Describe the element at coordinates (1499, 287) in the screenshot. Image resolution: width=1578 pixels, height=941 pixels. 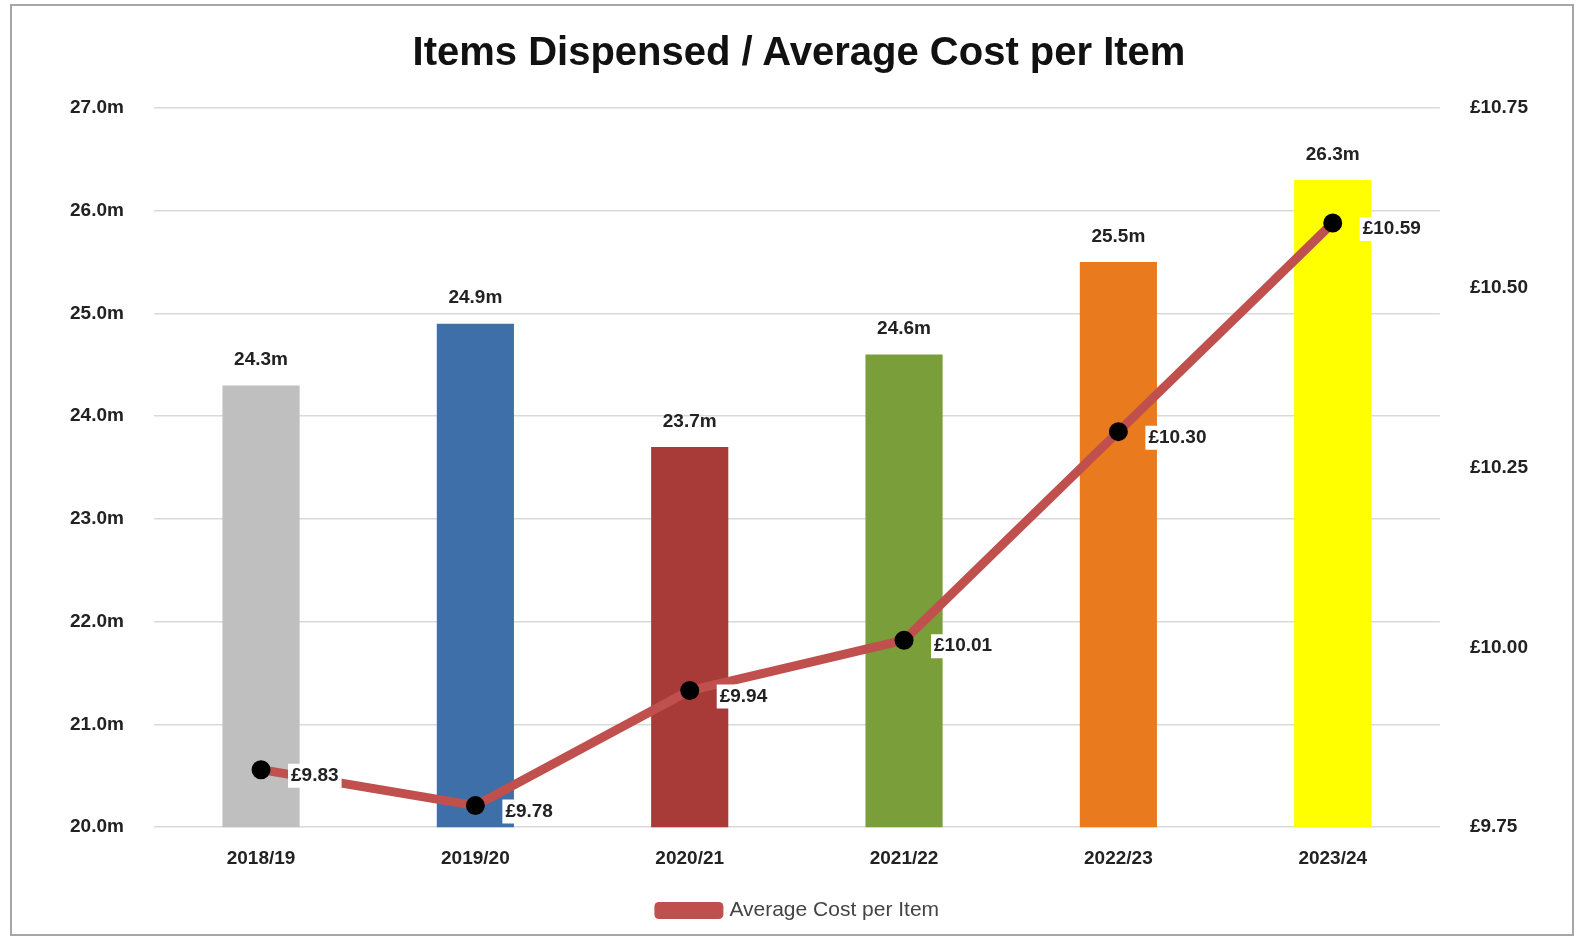
I see `y2-tick-label: £10.50` at that location.